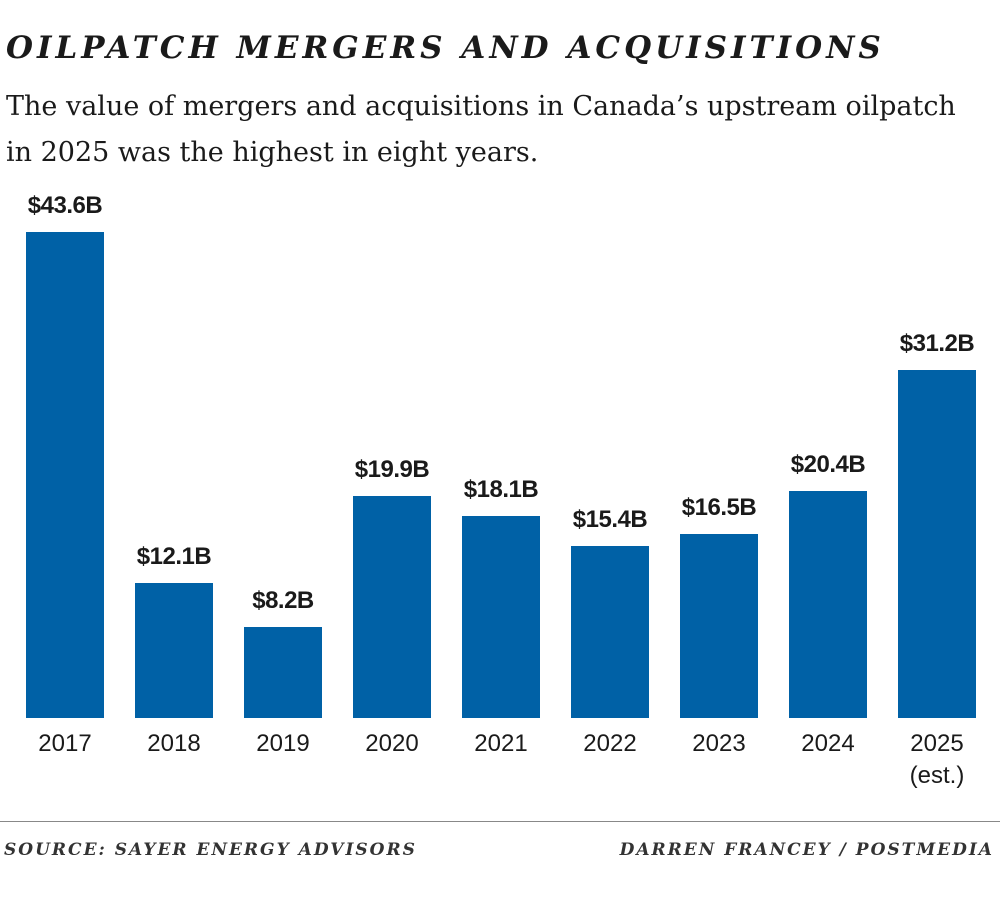 This screenshot has height=900, width=1000. Describe the element at coordinates (283, 600) in the screenshot. I see `value-label: $8.2B` at that location.